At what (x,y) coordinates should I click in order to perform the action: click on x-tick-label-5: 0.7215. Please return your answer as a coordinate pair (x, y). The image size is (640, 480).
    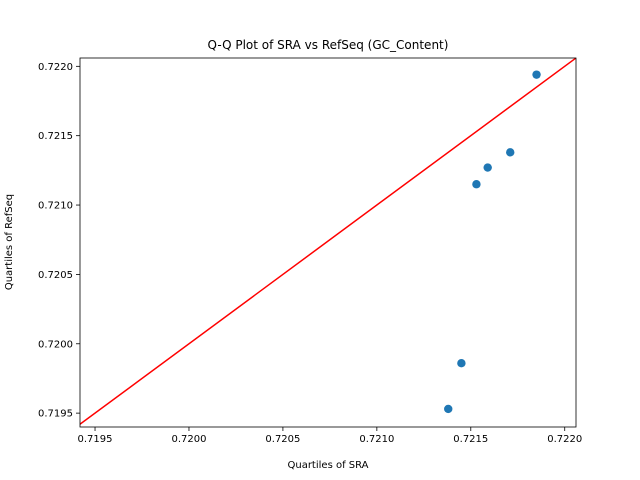
    Looking at the image, I should click on (470, 439).